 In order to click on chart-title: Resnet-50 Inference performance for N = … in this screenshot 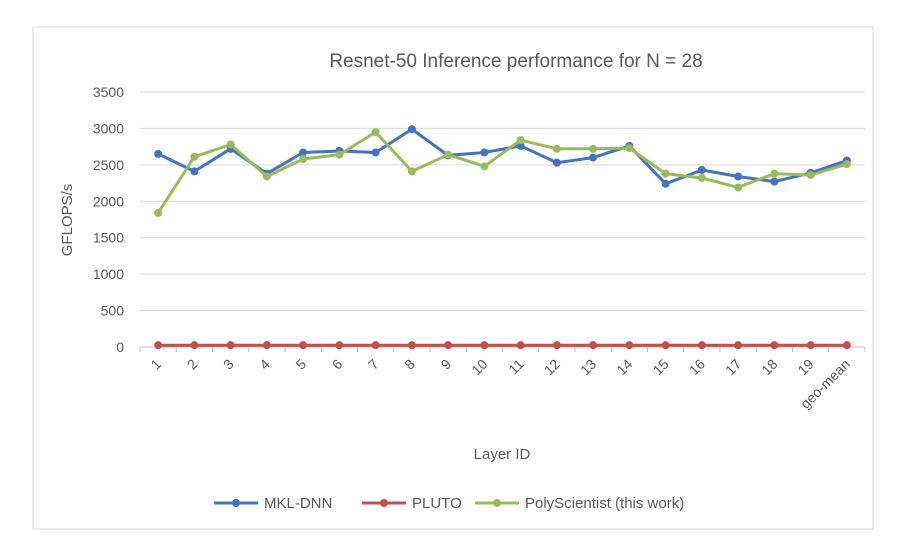, I will do `click(515, 61)`.